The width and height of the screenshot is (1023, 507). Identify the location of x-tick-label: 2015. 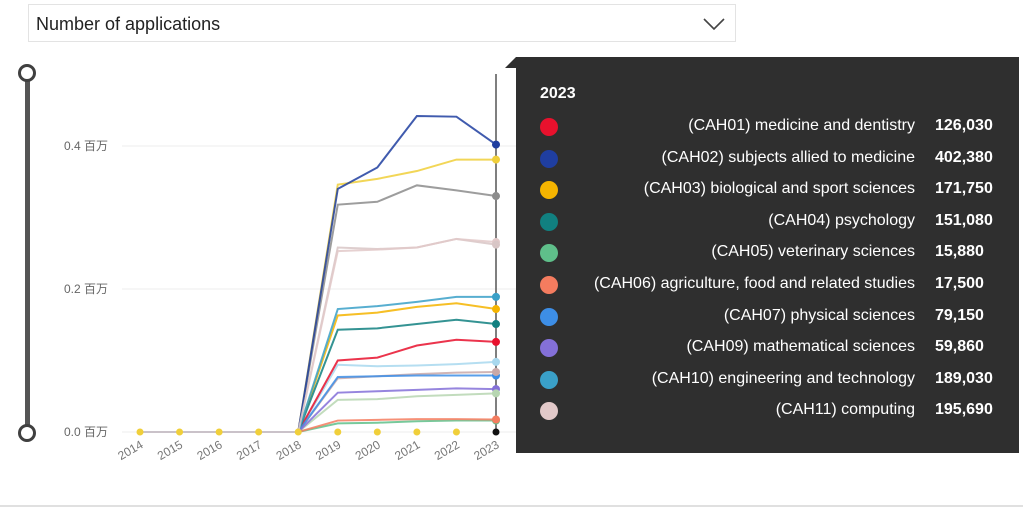
(170, 450).